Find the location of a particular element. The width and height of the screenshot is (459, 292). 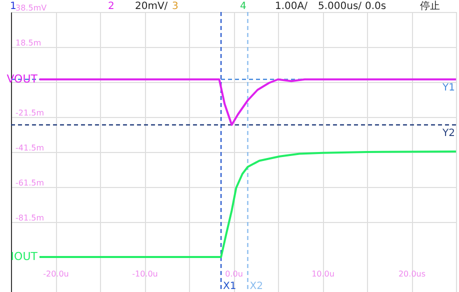

x-tick-label: 10.0u is located at coordinates (323, 274).